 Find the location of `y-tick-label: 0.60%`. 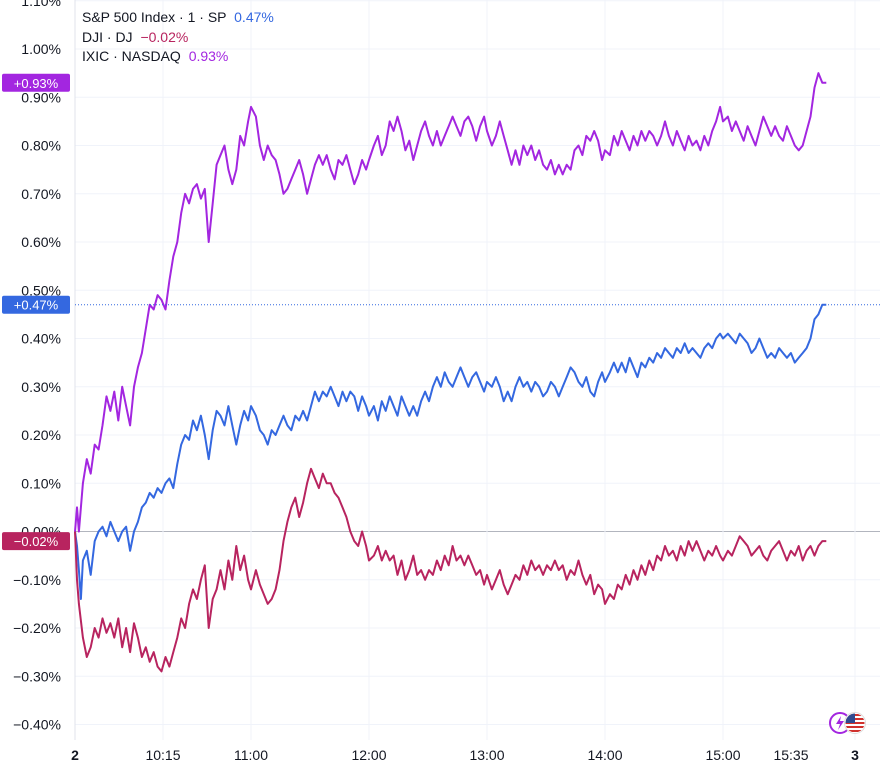

y-tick-label: 0.60% is located at coordinates (41, 242).